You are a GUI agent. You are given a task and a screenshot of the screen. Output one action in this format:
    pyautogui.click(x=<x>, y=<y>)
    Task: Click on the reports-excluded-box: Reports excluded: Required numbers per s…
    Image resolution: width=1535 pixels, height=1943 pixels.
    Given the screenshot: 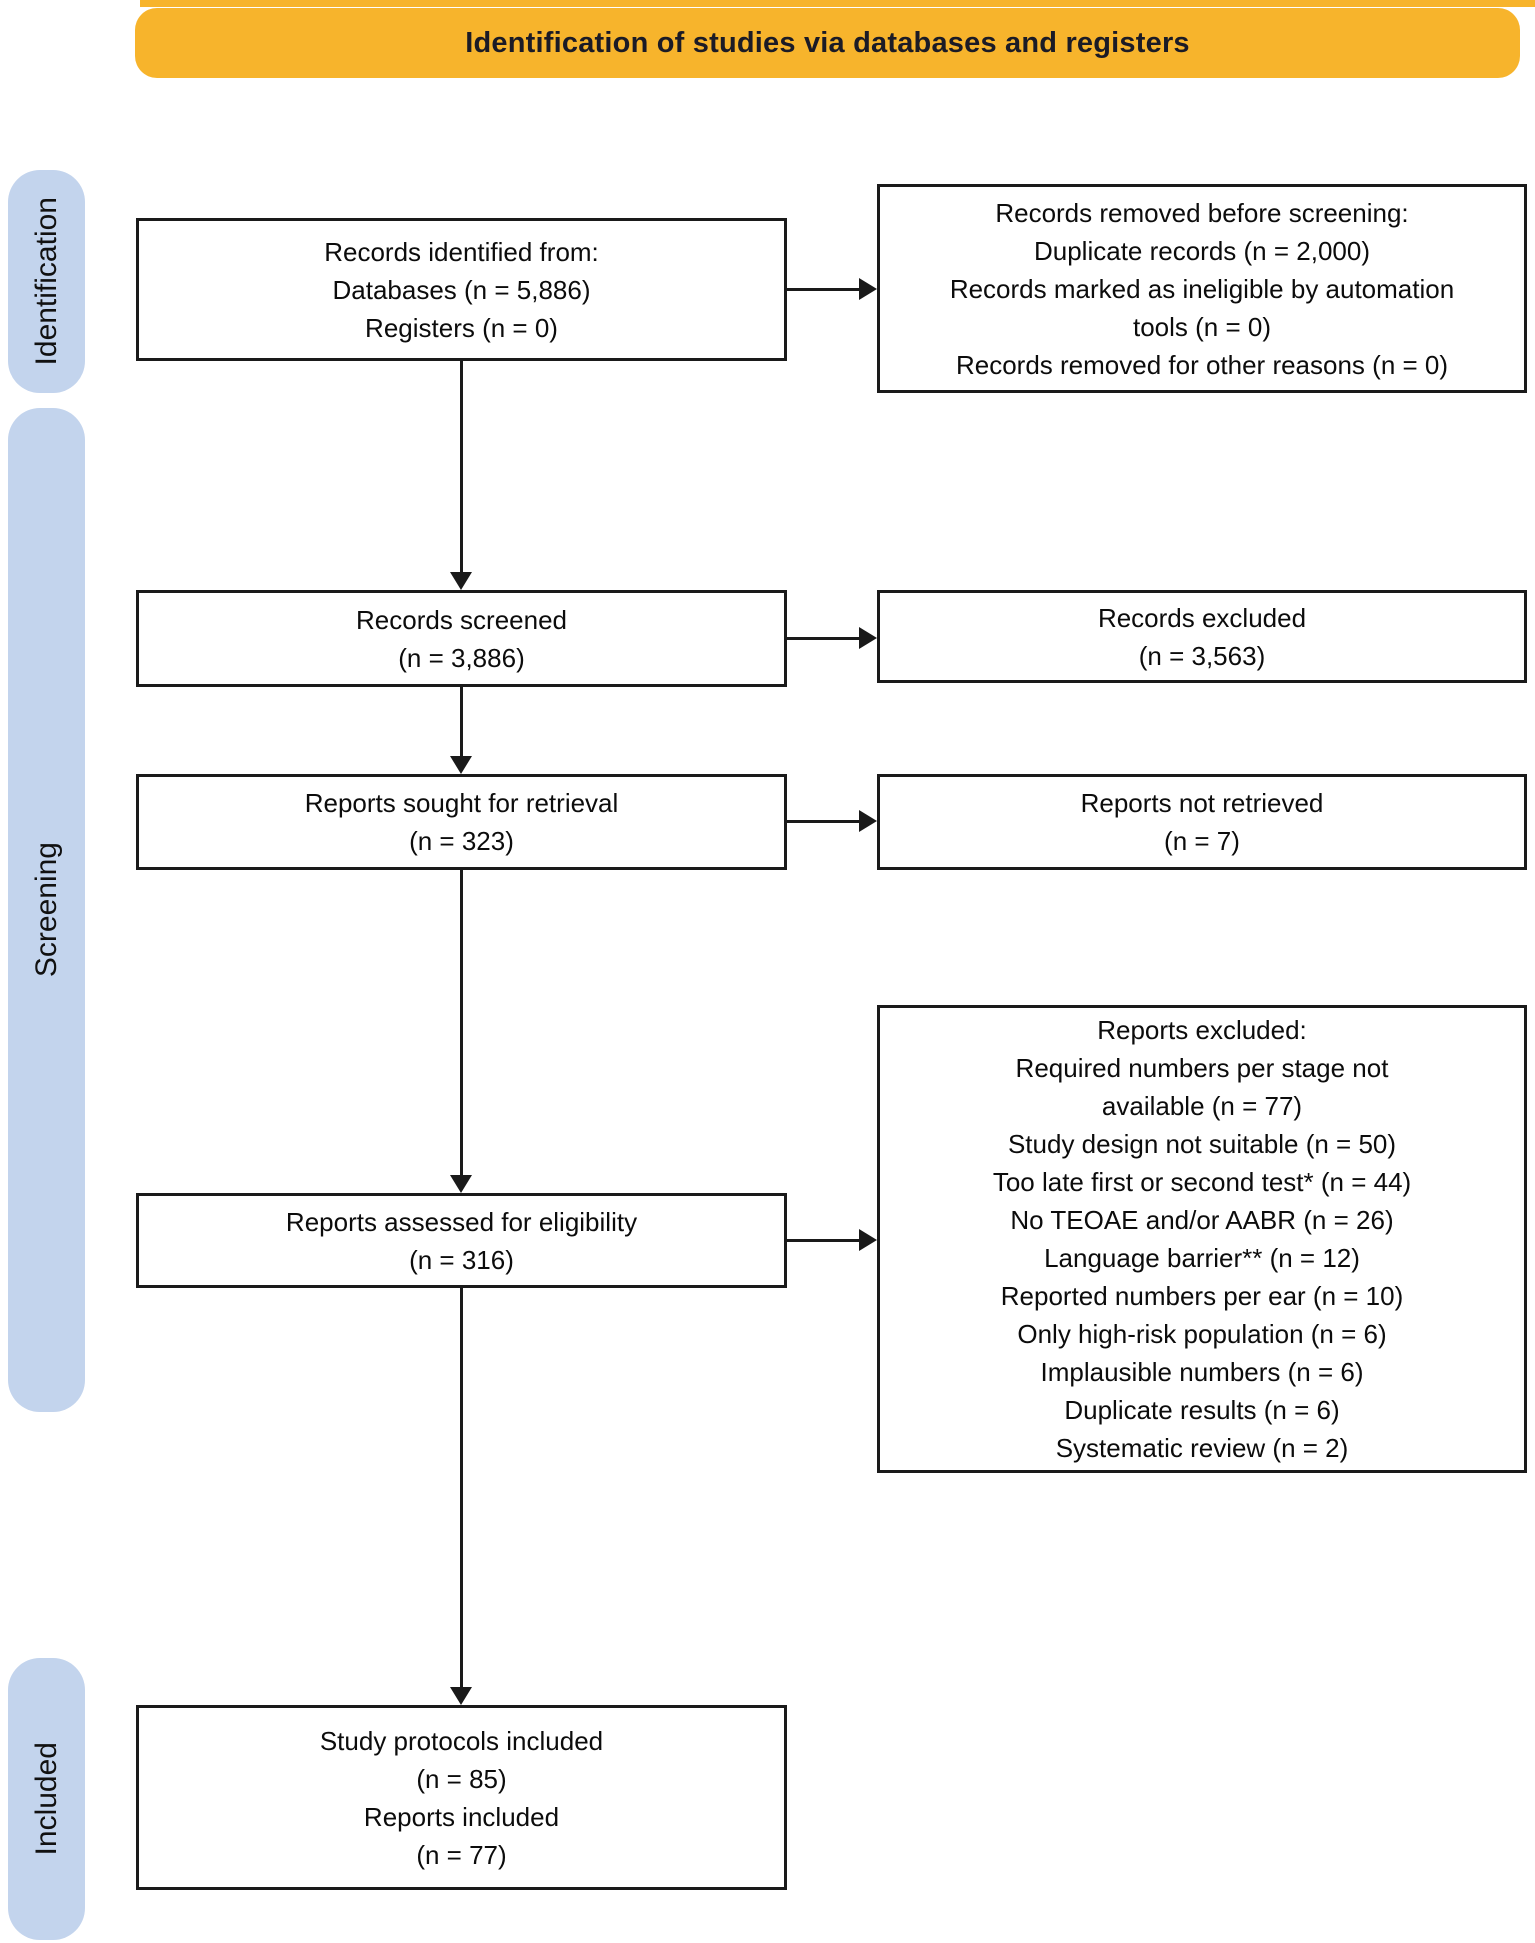 What is the action you would take?
    pyautogui.click(x=1202, y=1239)
    